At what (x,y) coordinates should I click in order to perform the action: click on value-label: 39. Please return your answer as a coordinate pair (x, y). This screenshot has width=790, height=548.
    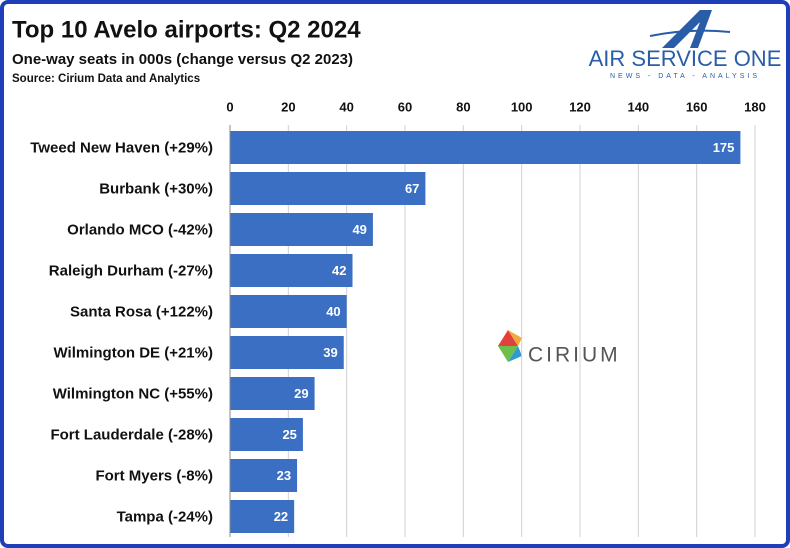
    Looking at the image, I should click on (330, 352).